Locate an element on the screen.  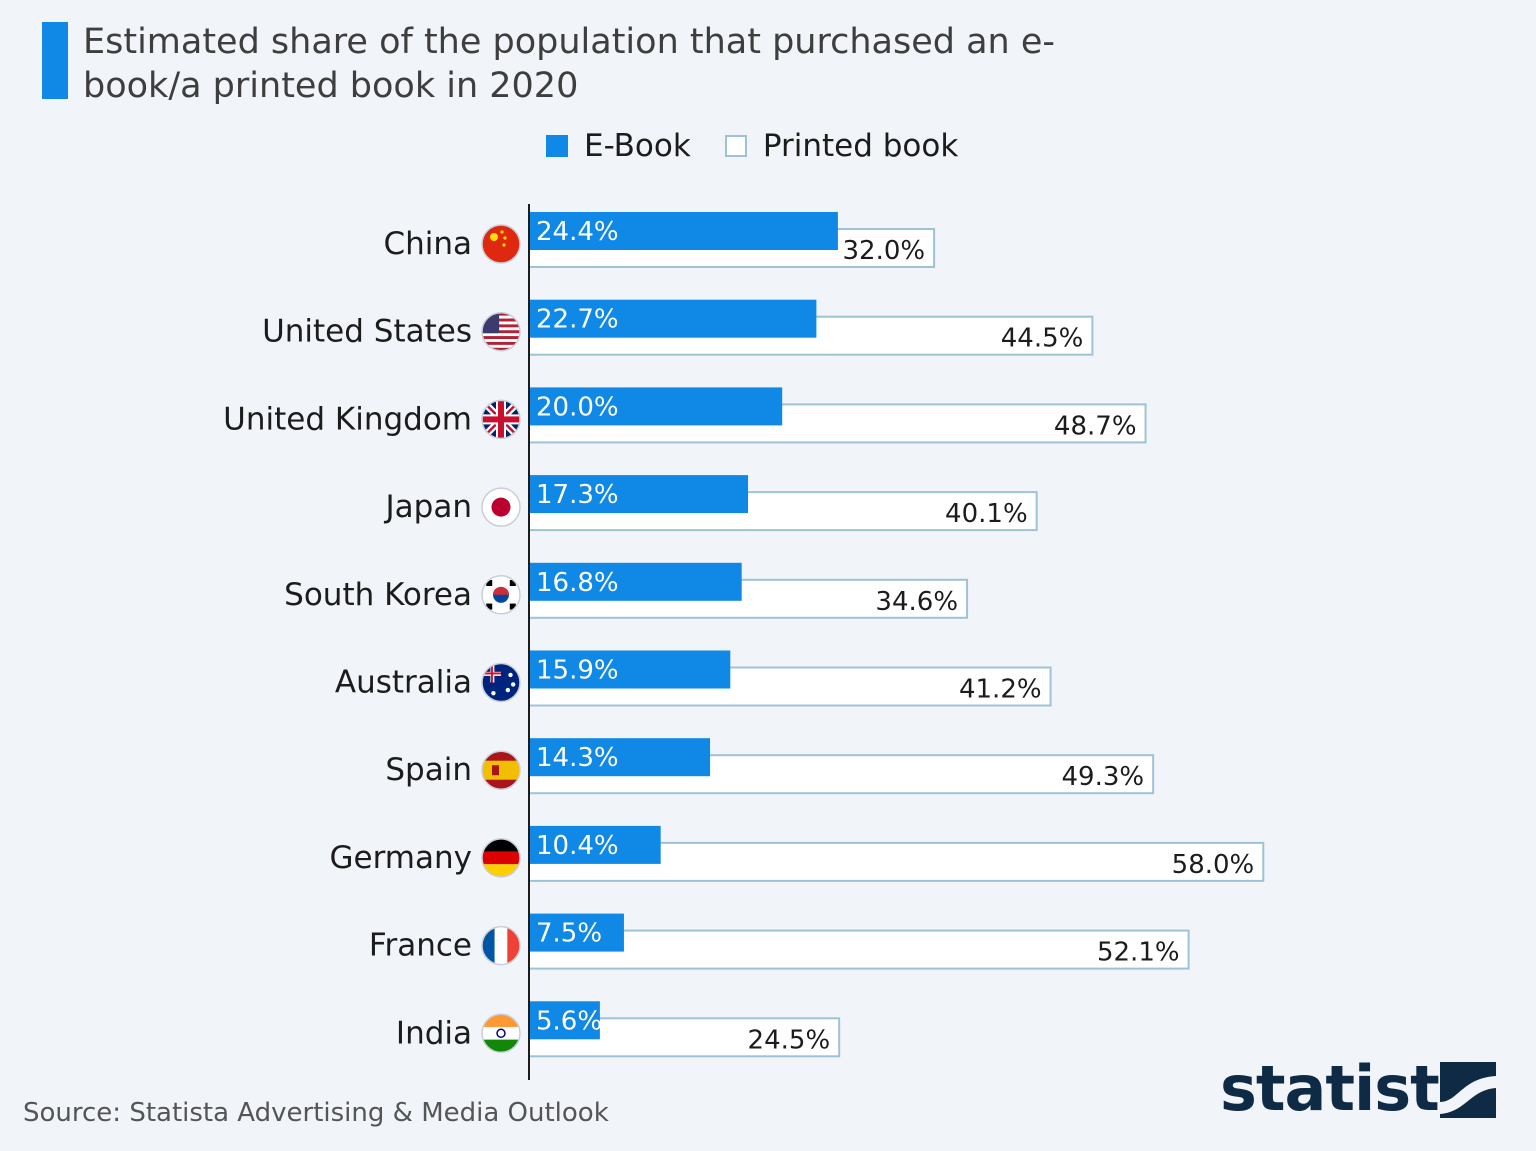
statista-logo: statista is located at coordinates (1365, 1089).